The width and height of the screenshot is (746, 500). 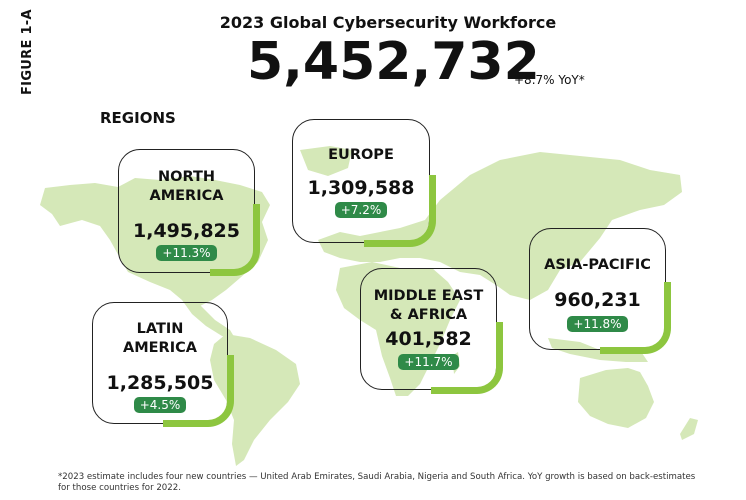 What do you see at coordinates (428, 362) in the screenshot?
I see `growth-badge: +11.7%` at bounding box center [428, 362].